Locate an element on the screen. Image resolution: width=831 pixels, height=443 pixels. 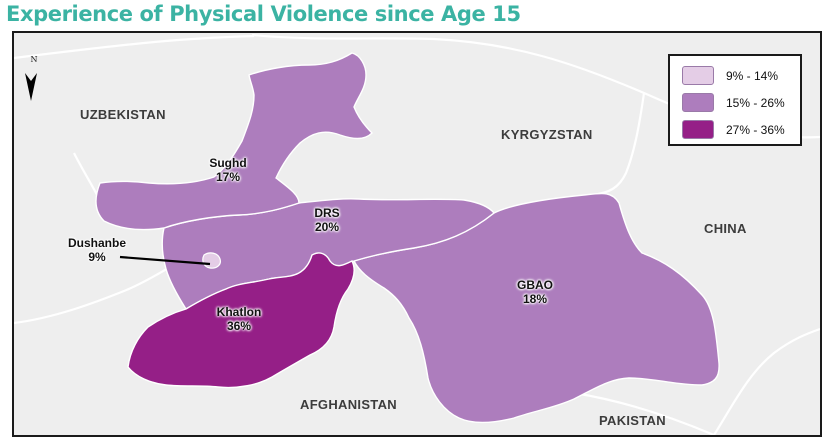
label-china: CHINA is located at coordinates (725, 228).